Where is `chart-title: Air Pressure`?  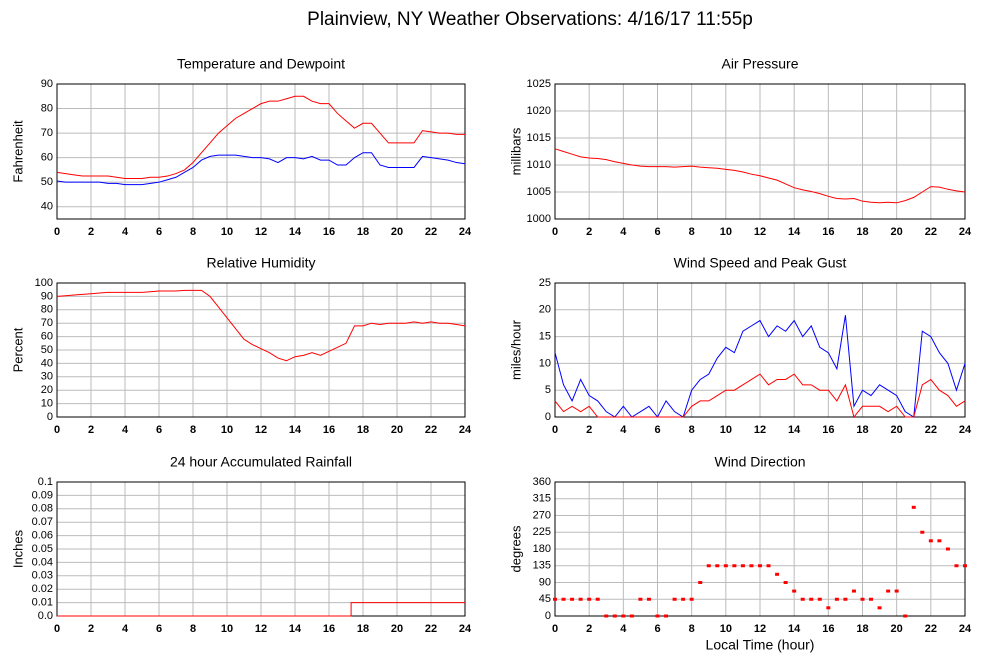
chart-title: Air Pressure is located at coordinates (759, 64).